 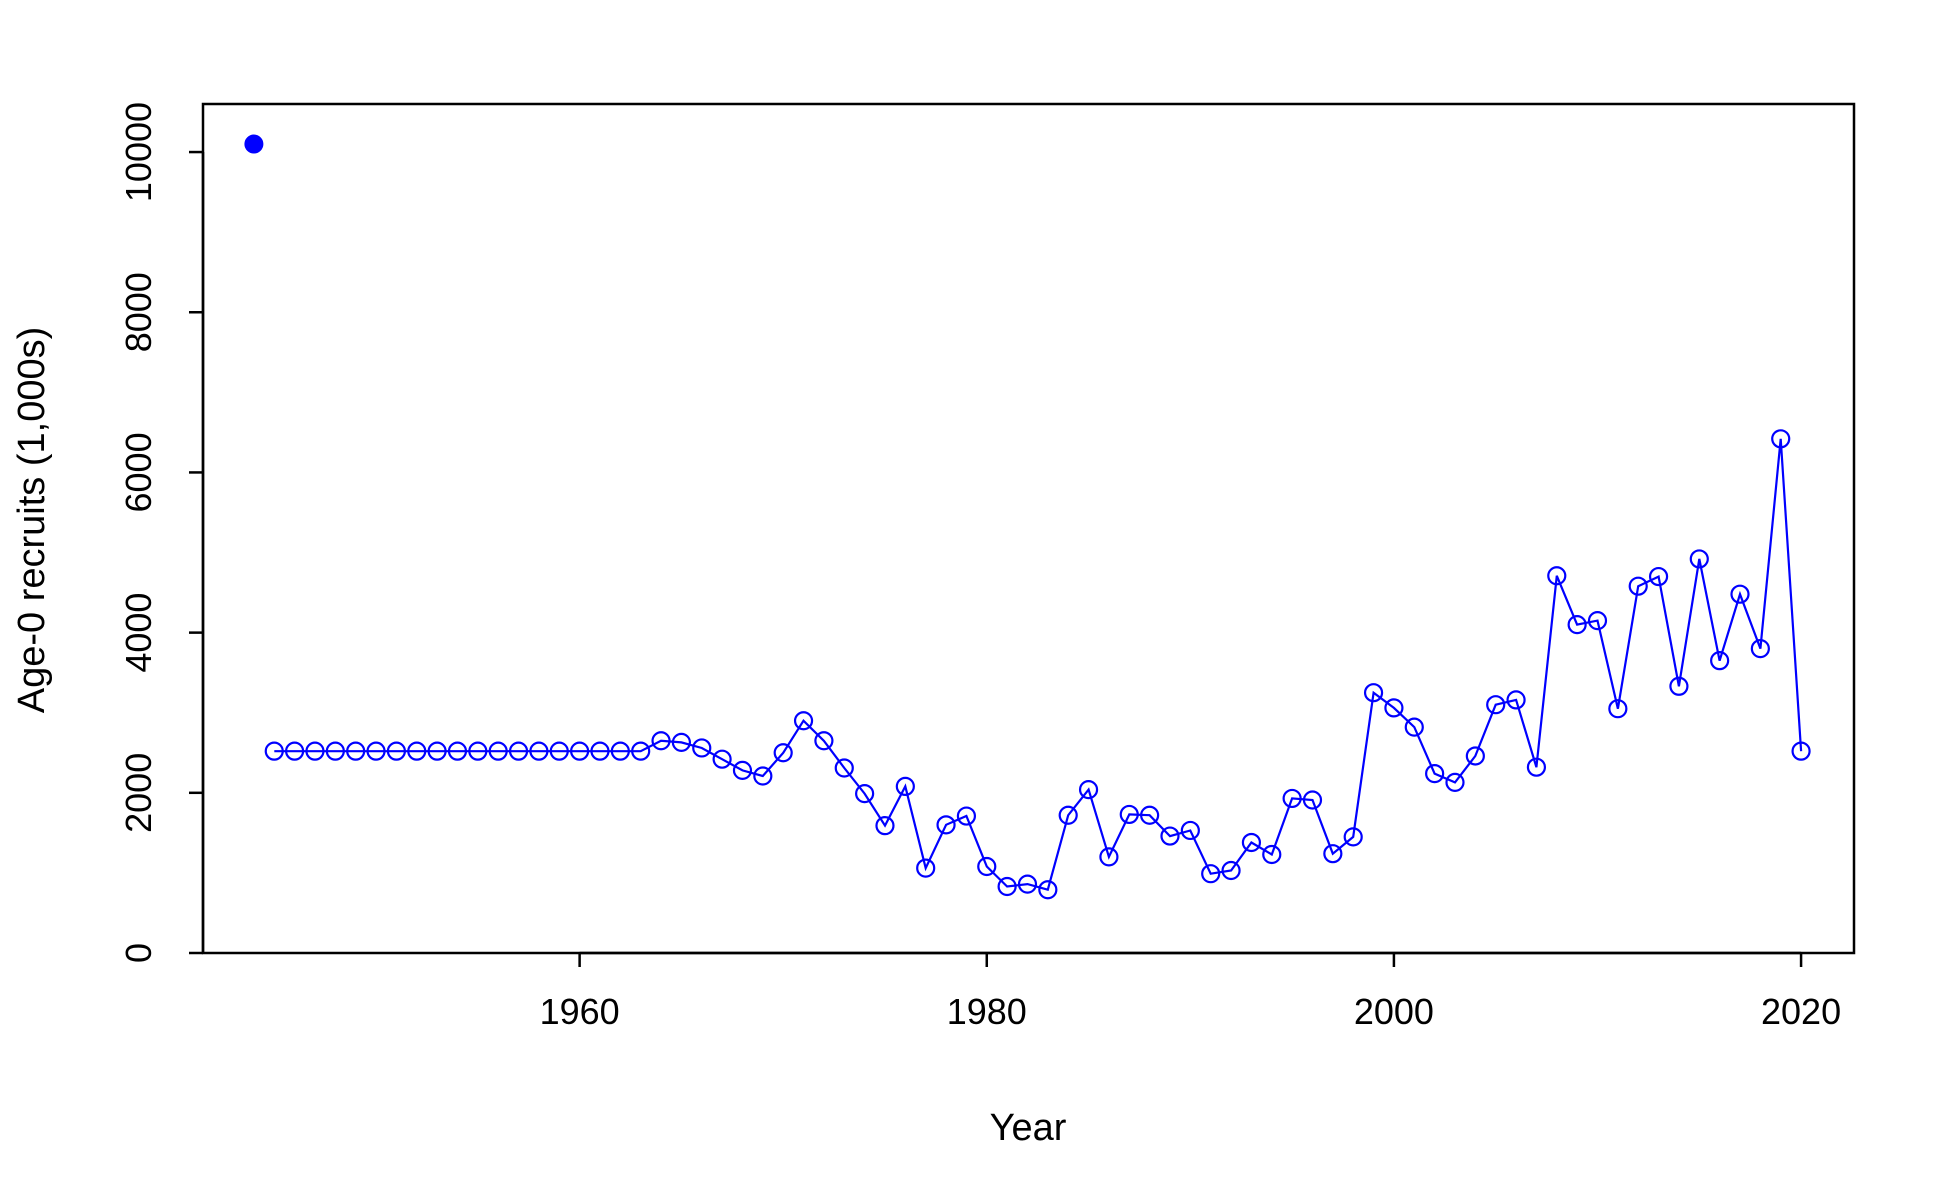 What do you see at coordinates (161, 532) in the screenshot?
I see `y-axis: 0 2000 4000 6000 8000 10000` at bounding box center [161, 532].